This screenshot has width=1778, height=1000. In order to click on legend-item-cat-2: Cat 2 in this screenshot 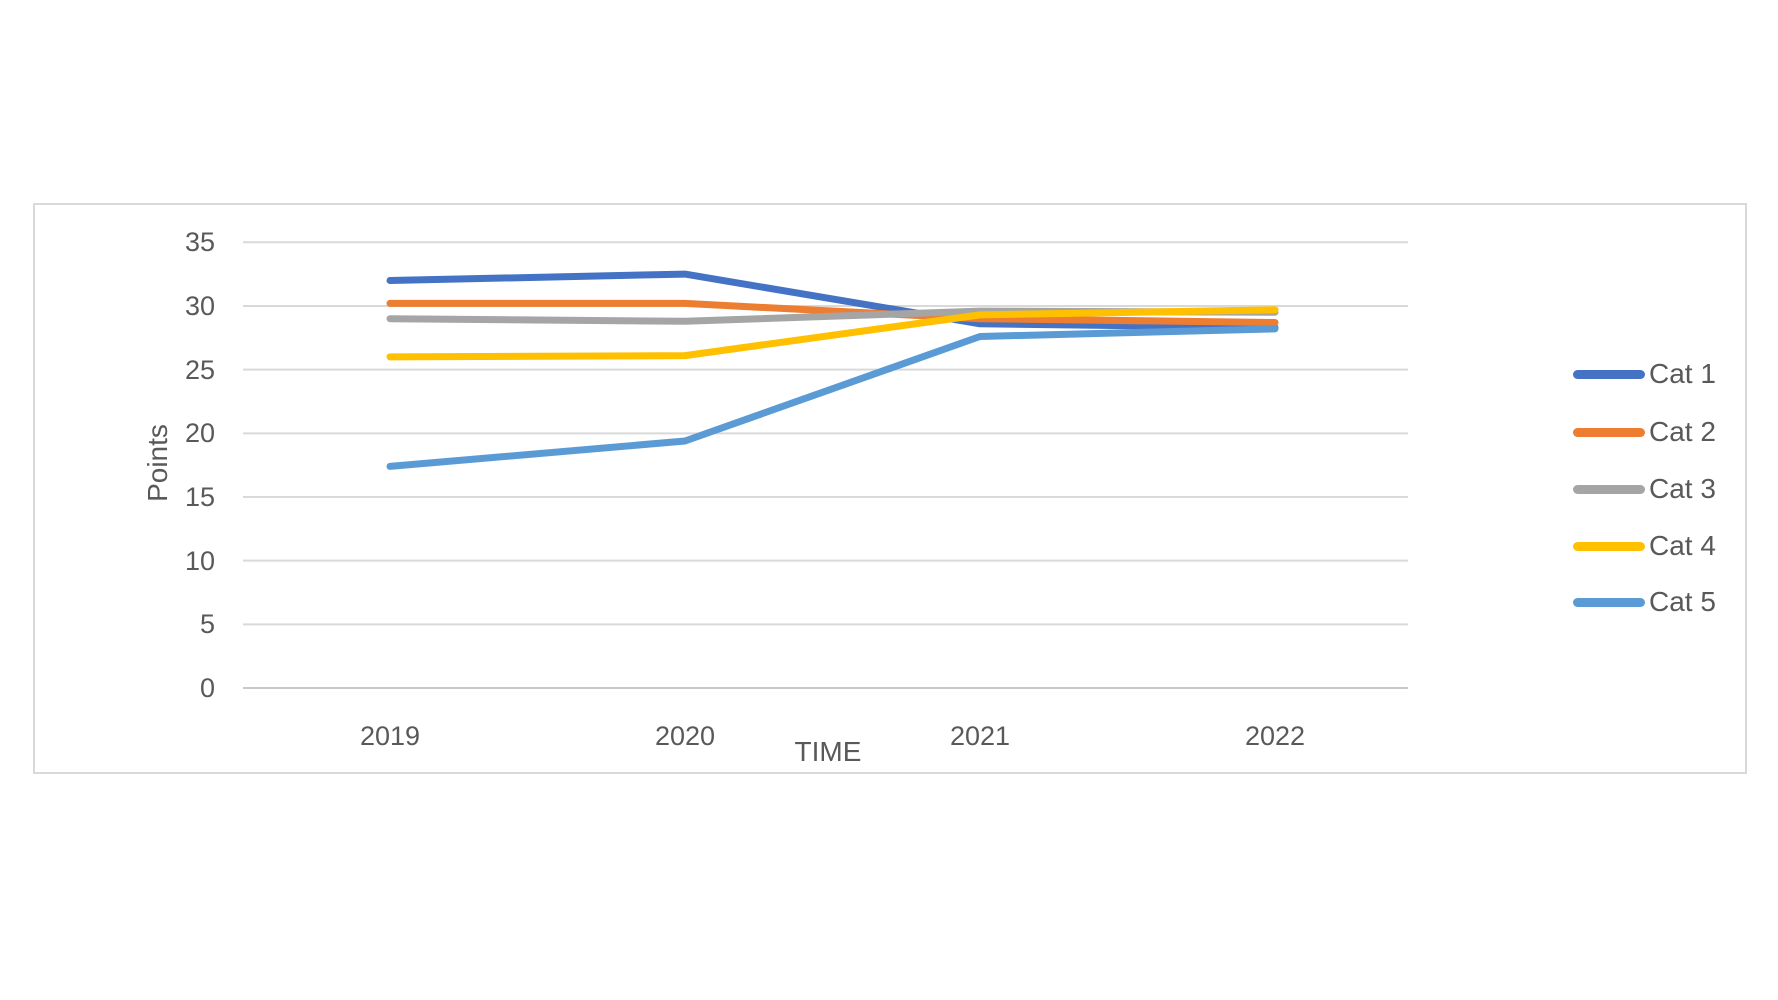, I will do `click(1644, 432)`.